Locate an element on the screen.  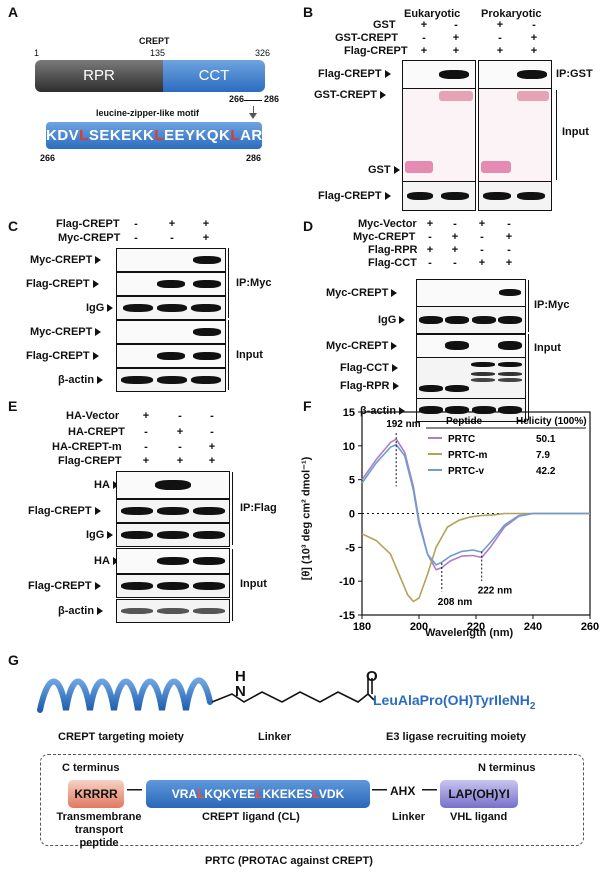
d-input-bracket is located at coordinates (528, 377).